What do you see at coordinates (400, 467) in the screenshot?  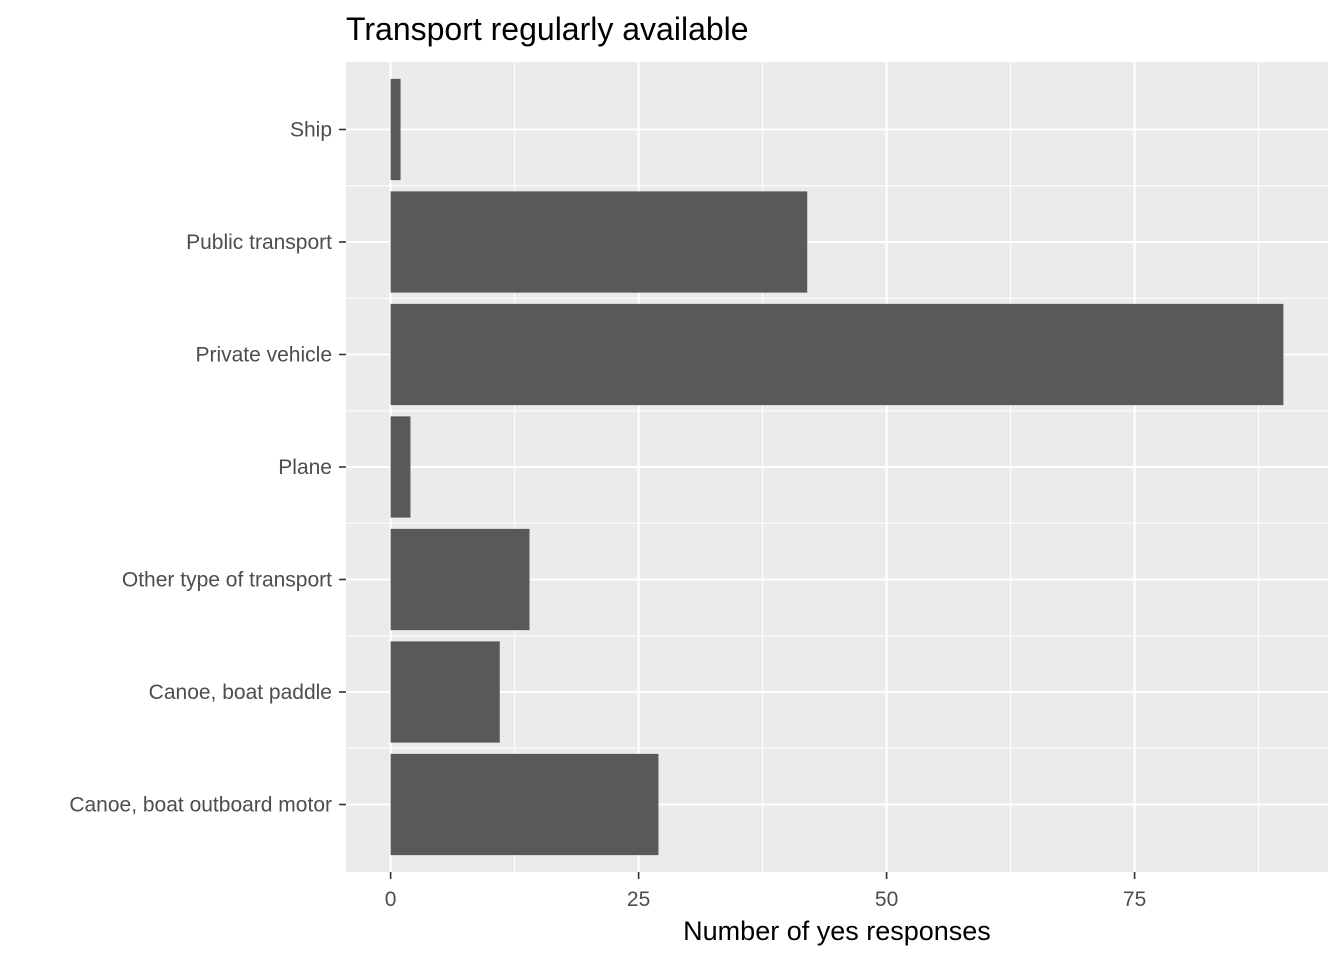 I see `bar-plane` at bounding box center [400, 467].